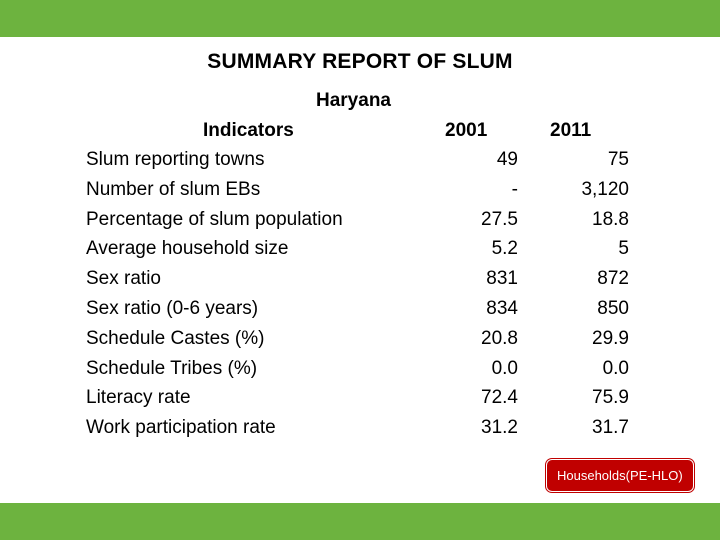  Describe the element at coordinates (353, 100) in the screenshot. I see `state-name: Haryana` at that location.